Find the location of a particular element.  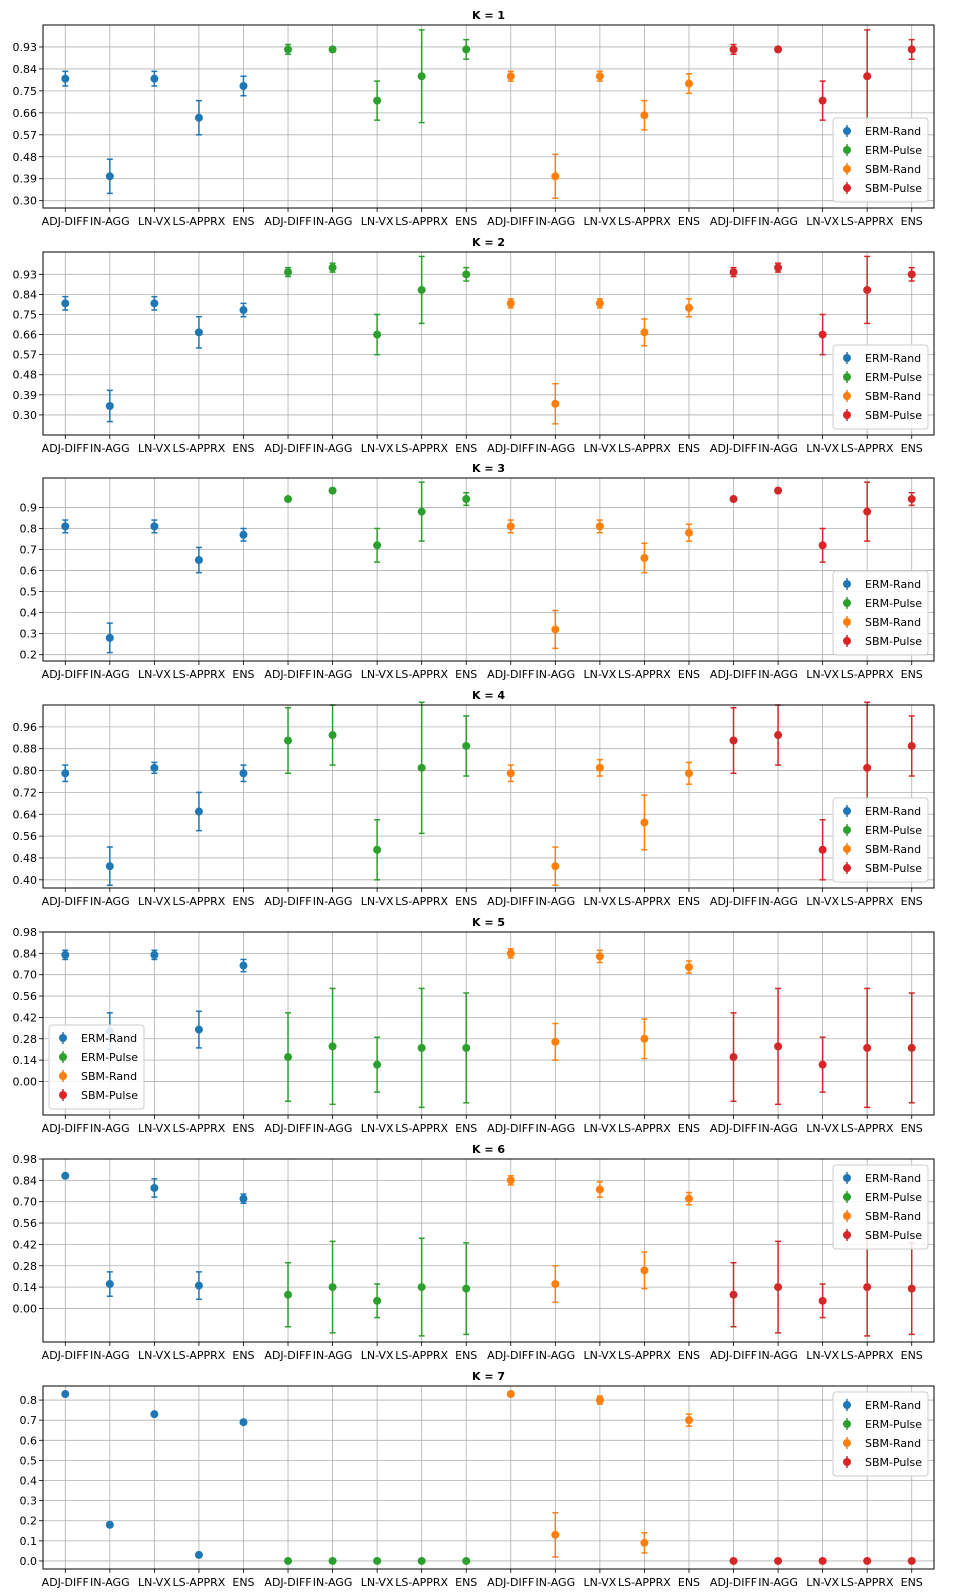

chart-title: K = 1 is located at coordinates (488, 15).